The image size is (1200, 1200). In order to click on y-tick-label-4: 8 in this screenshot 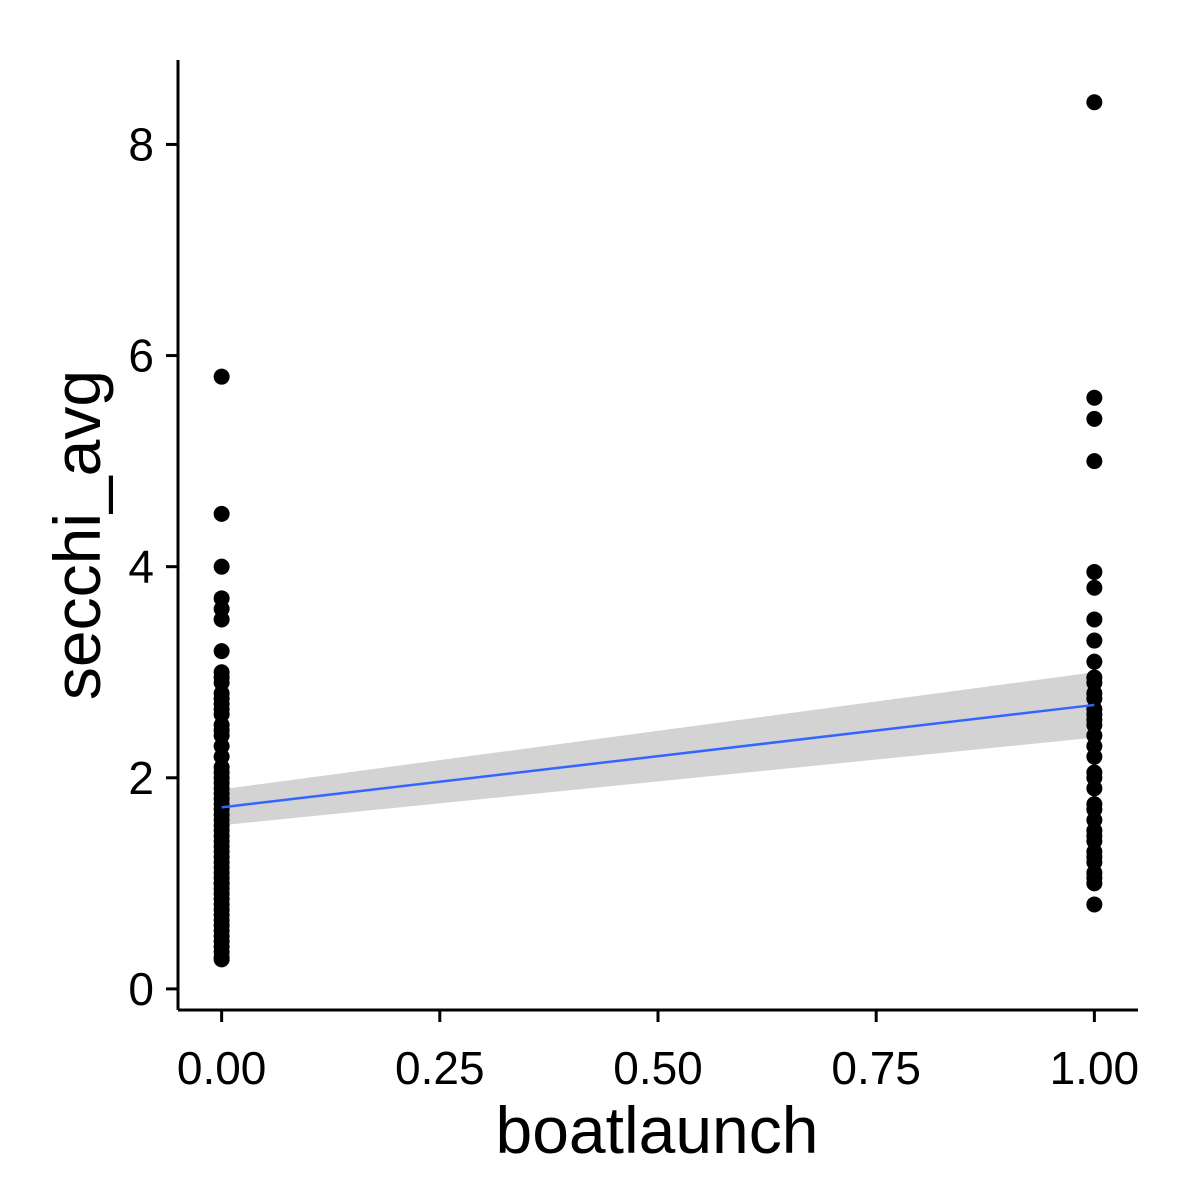, I will do `click(141, 144)`.